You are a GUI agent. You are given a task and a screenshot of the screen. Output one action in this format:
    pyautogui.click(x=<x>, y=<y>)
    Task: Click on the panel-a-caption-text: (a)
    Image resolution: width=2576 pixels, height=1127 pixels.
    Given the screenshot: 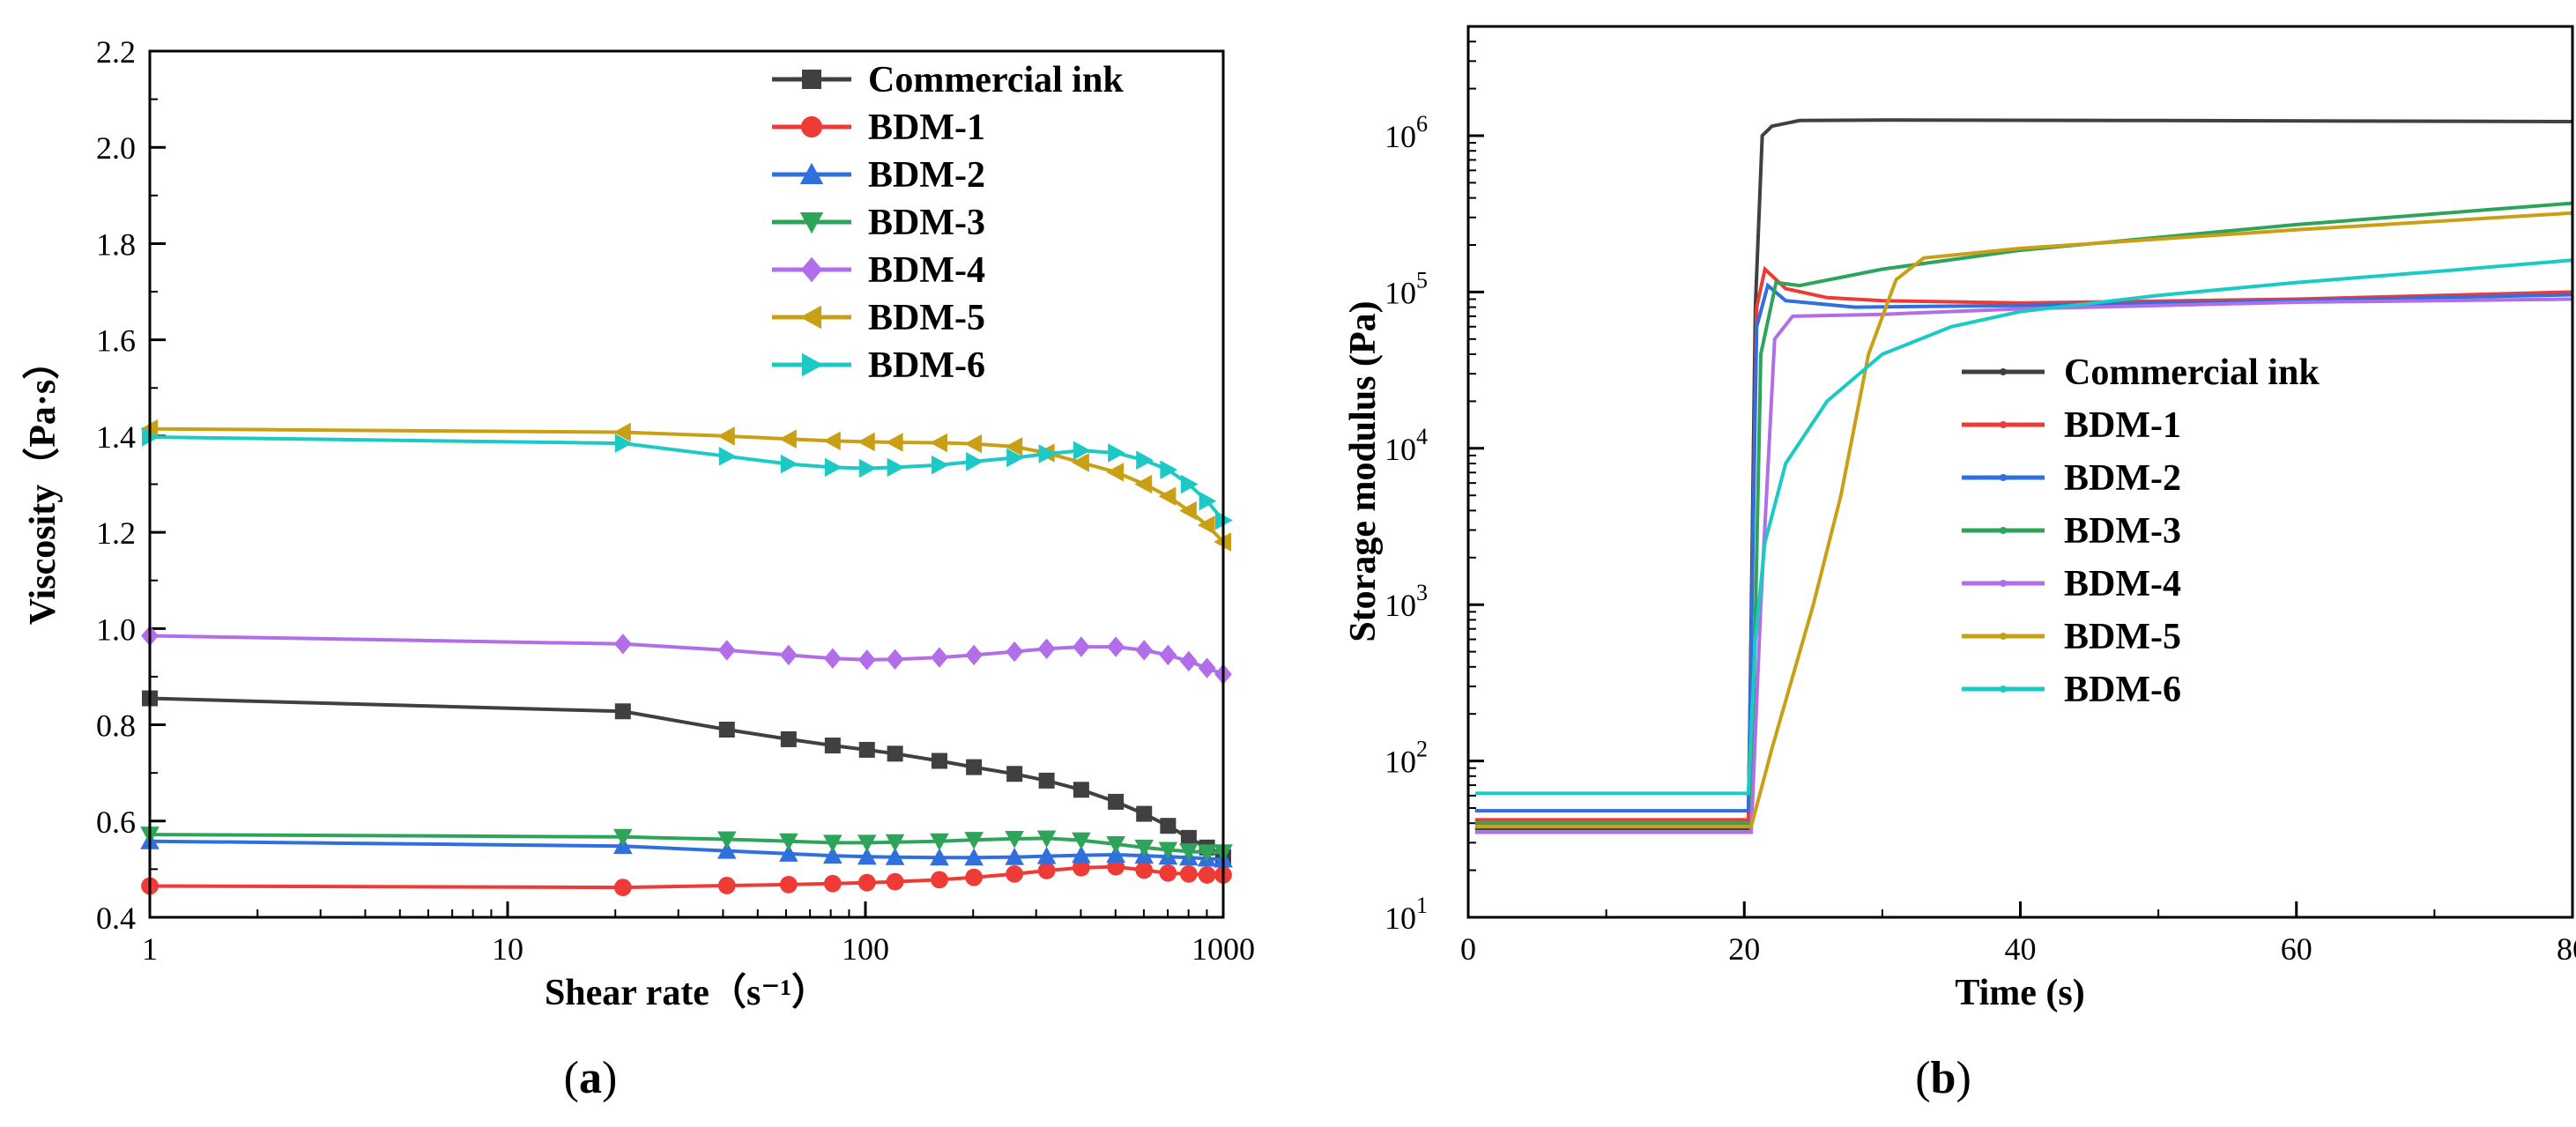 What is the action you would take?
    pyautogui.click(x=591, y=1078)
    